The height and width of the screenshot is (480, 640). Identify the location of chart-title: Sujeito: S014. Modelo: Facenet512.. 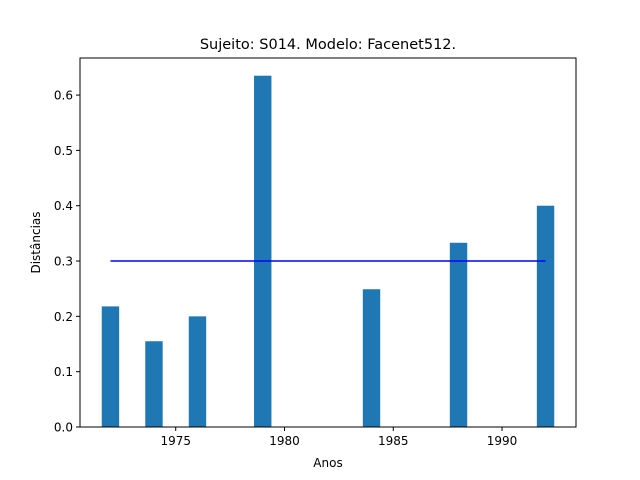
(328, 45).